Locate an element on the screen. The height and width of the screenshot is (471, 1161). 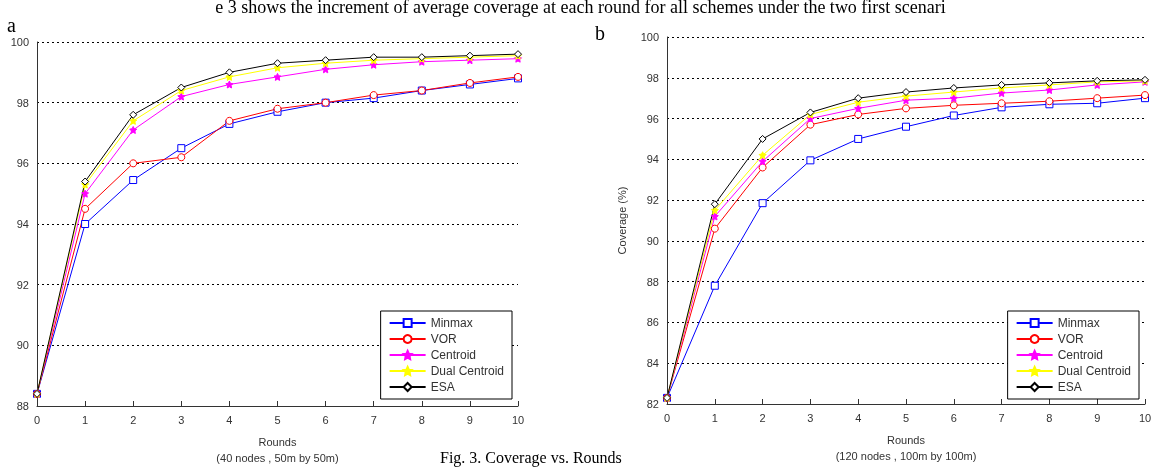
caption: Fig. 3. Coverage vs. Rounds is located at coordinates (531, 458).